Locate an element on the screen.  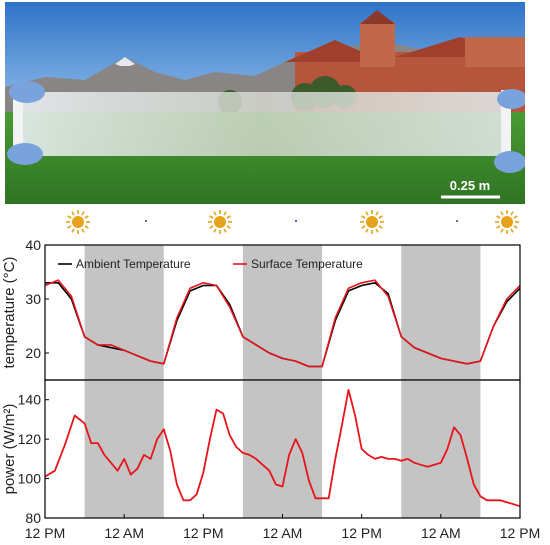
scale-label: 0.25 m is located at coordinates (470, 185).